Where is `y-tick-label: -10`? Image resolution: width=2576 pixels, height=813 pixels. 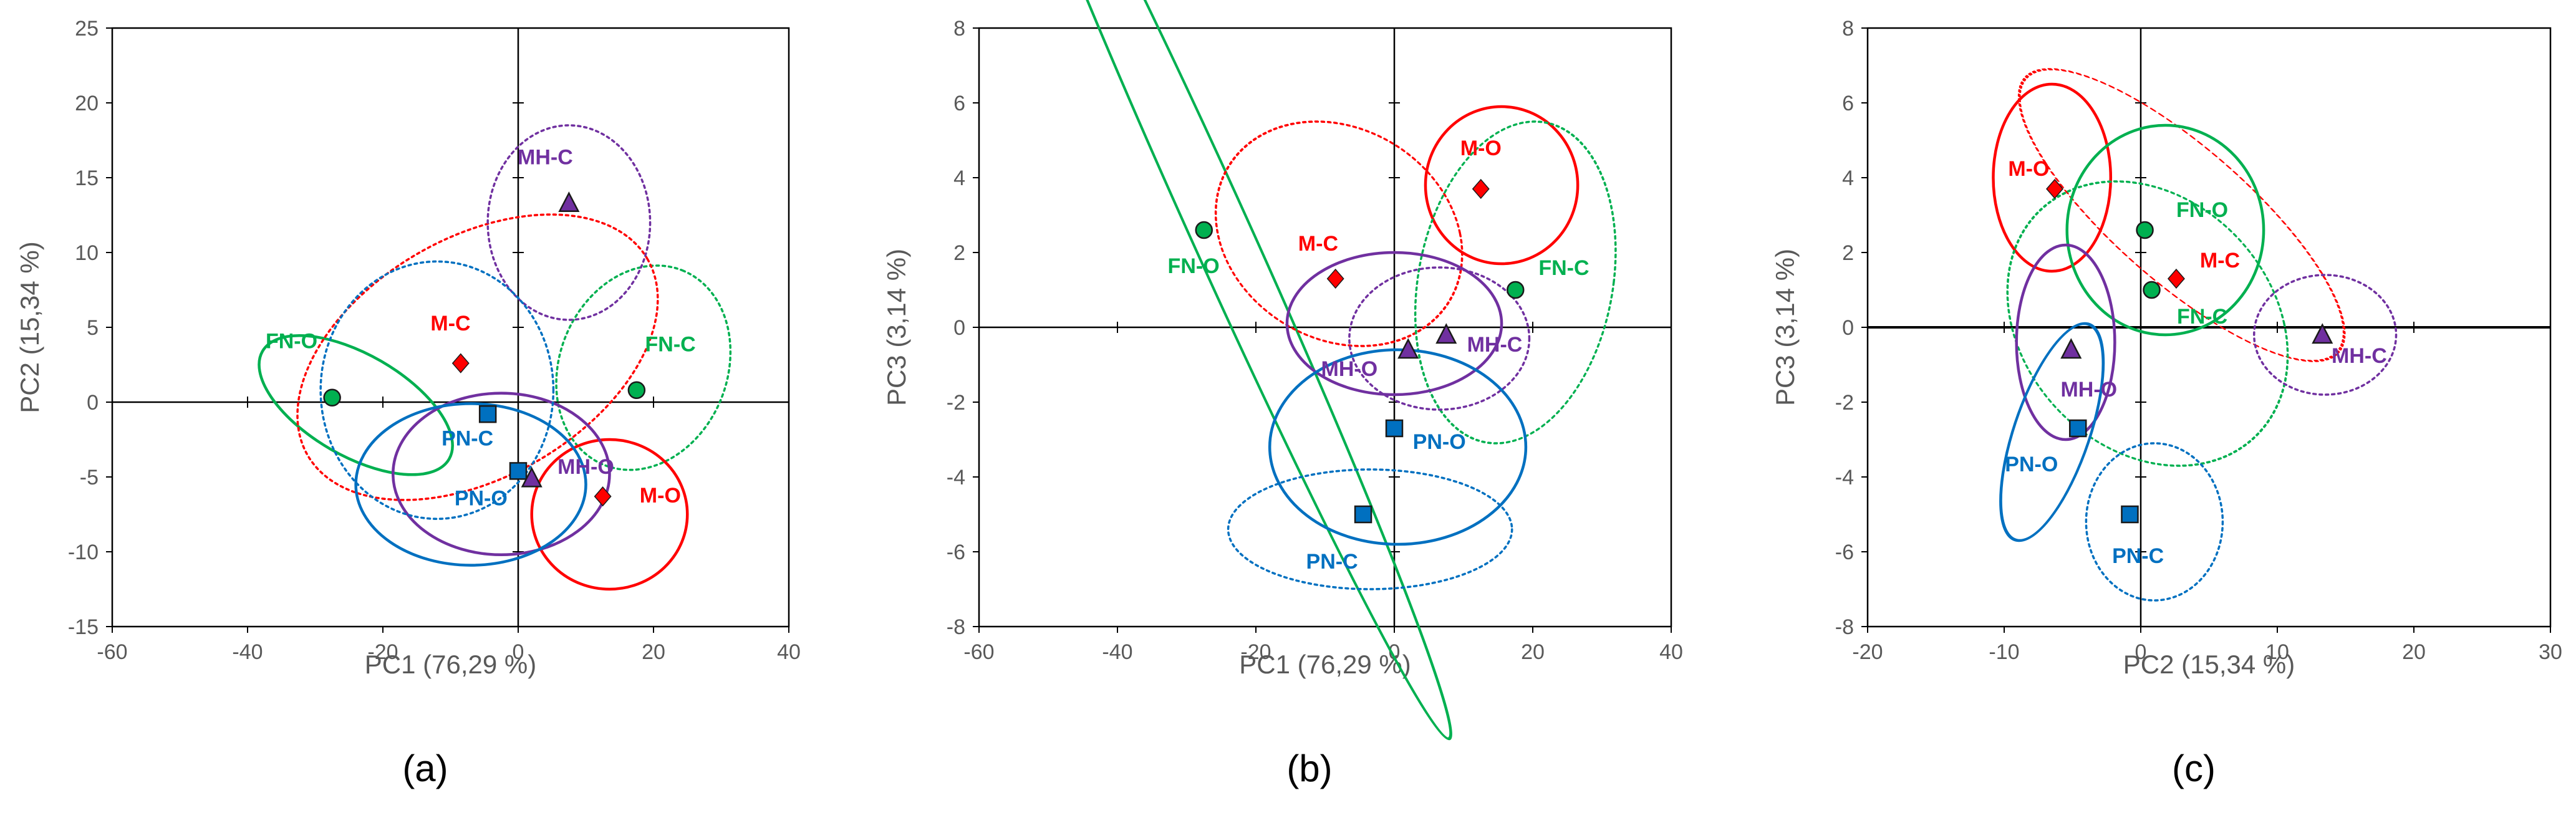 y-tick-label: -10 is located at coordinates (83, 552).